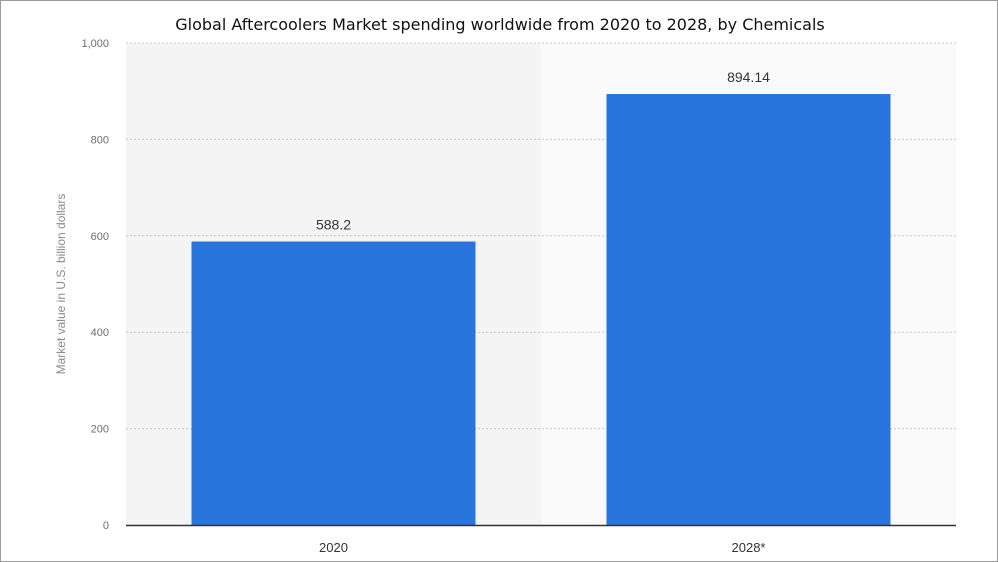 This screenshot has width=998, height=562. What do you see at coordinates (100, 140) in the screenshot?
I see `y-tick-label: 800` at bounding box center [100, 140].